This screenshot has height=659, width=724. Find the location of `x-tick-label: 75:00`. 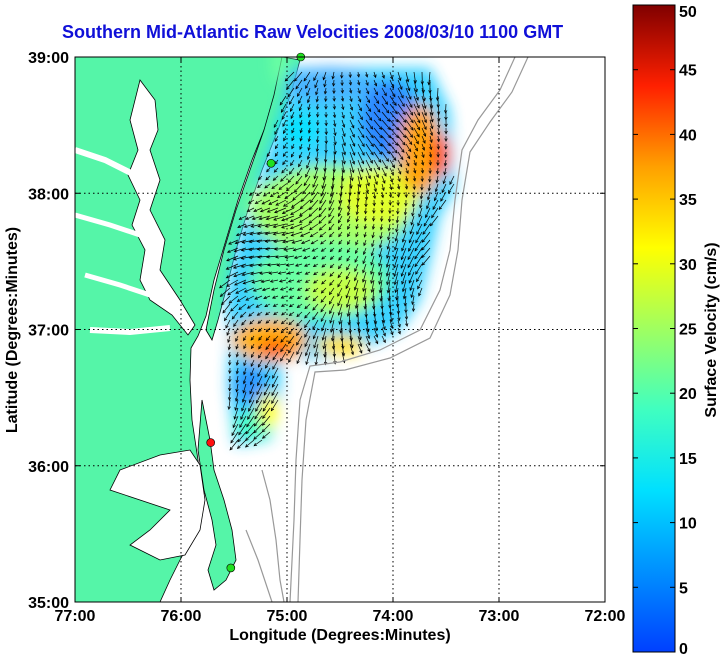

x-tick-label: 75:00 is located at coordinates (287, 616).